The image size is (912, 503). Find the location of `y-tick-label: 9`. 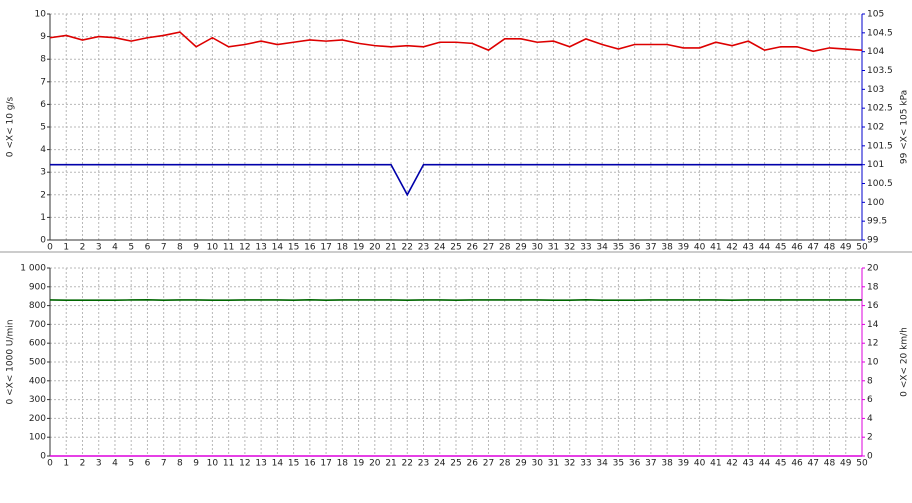

y-tick-label: 9 is located at coordinates (43, 37).